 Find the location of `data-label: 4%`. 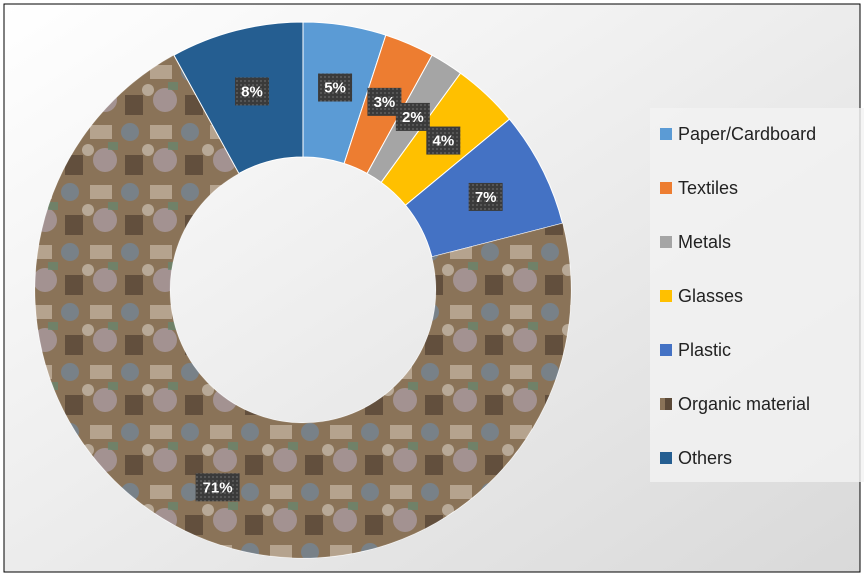

data-label: 4% is located at coordinates (443, 141).